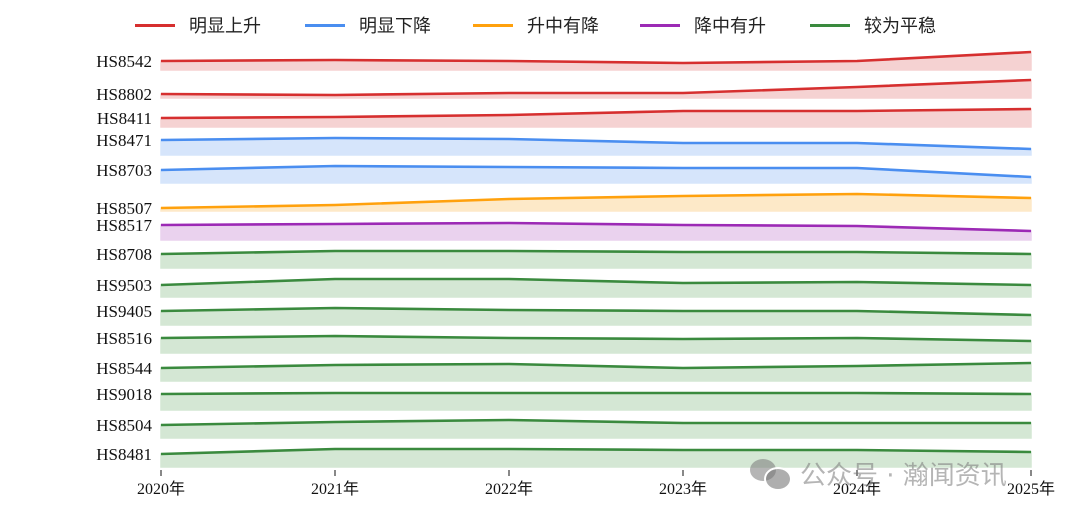  I want to click on ridge-hs8481: HS8481, so click(564, 456).